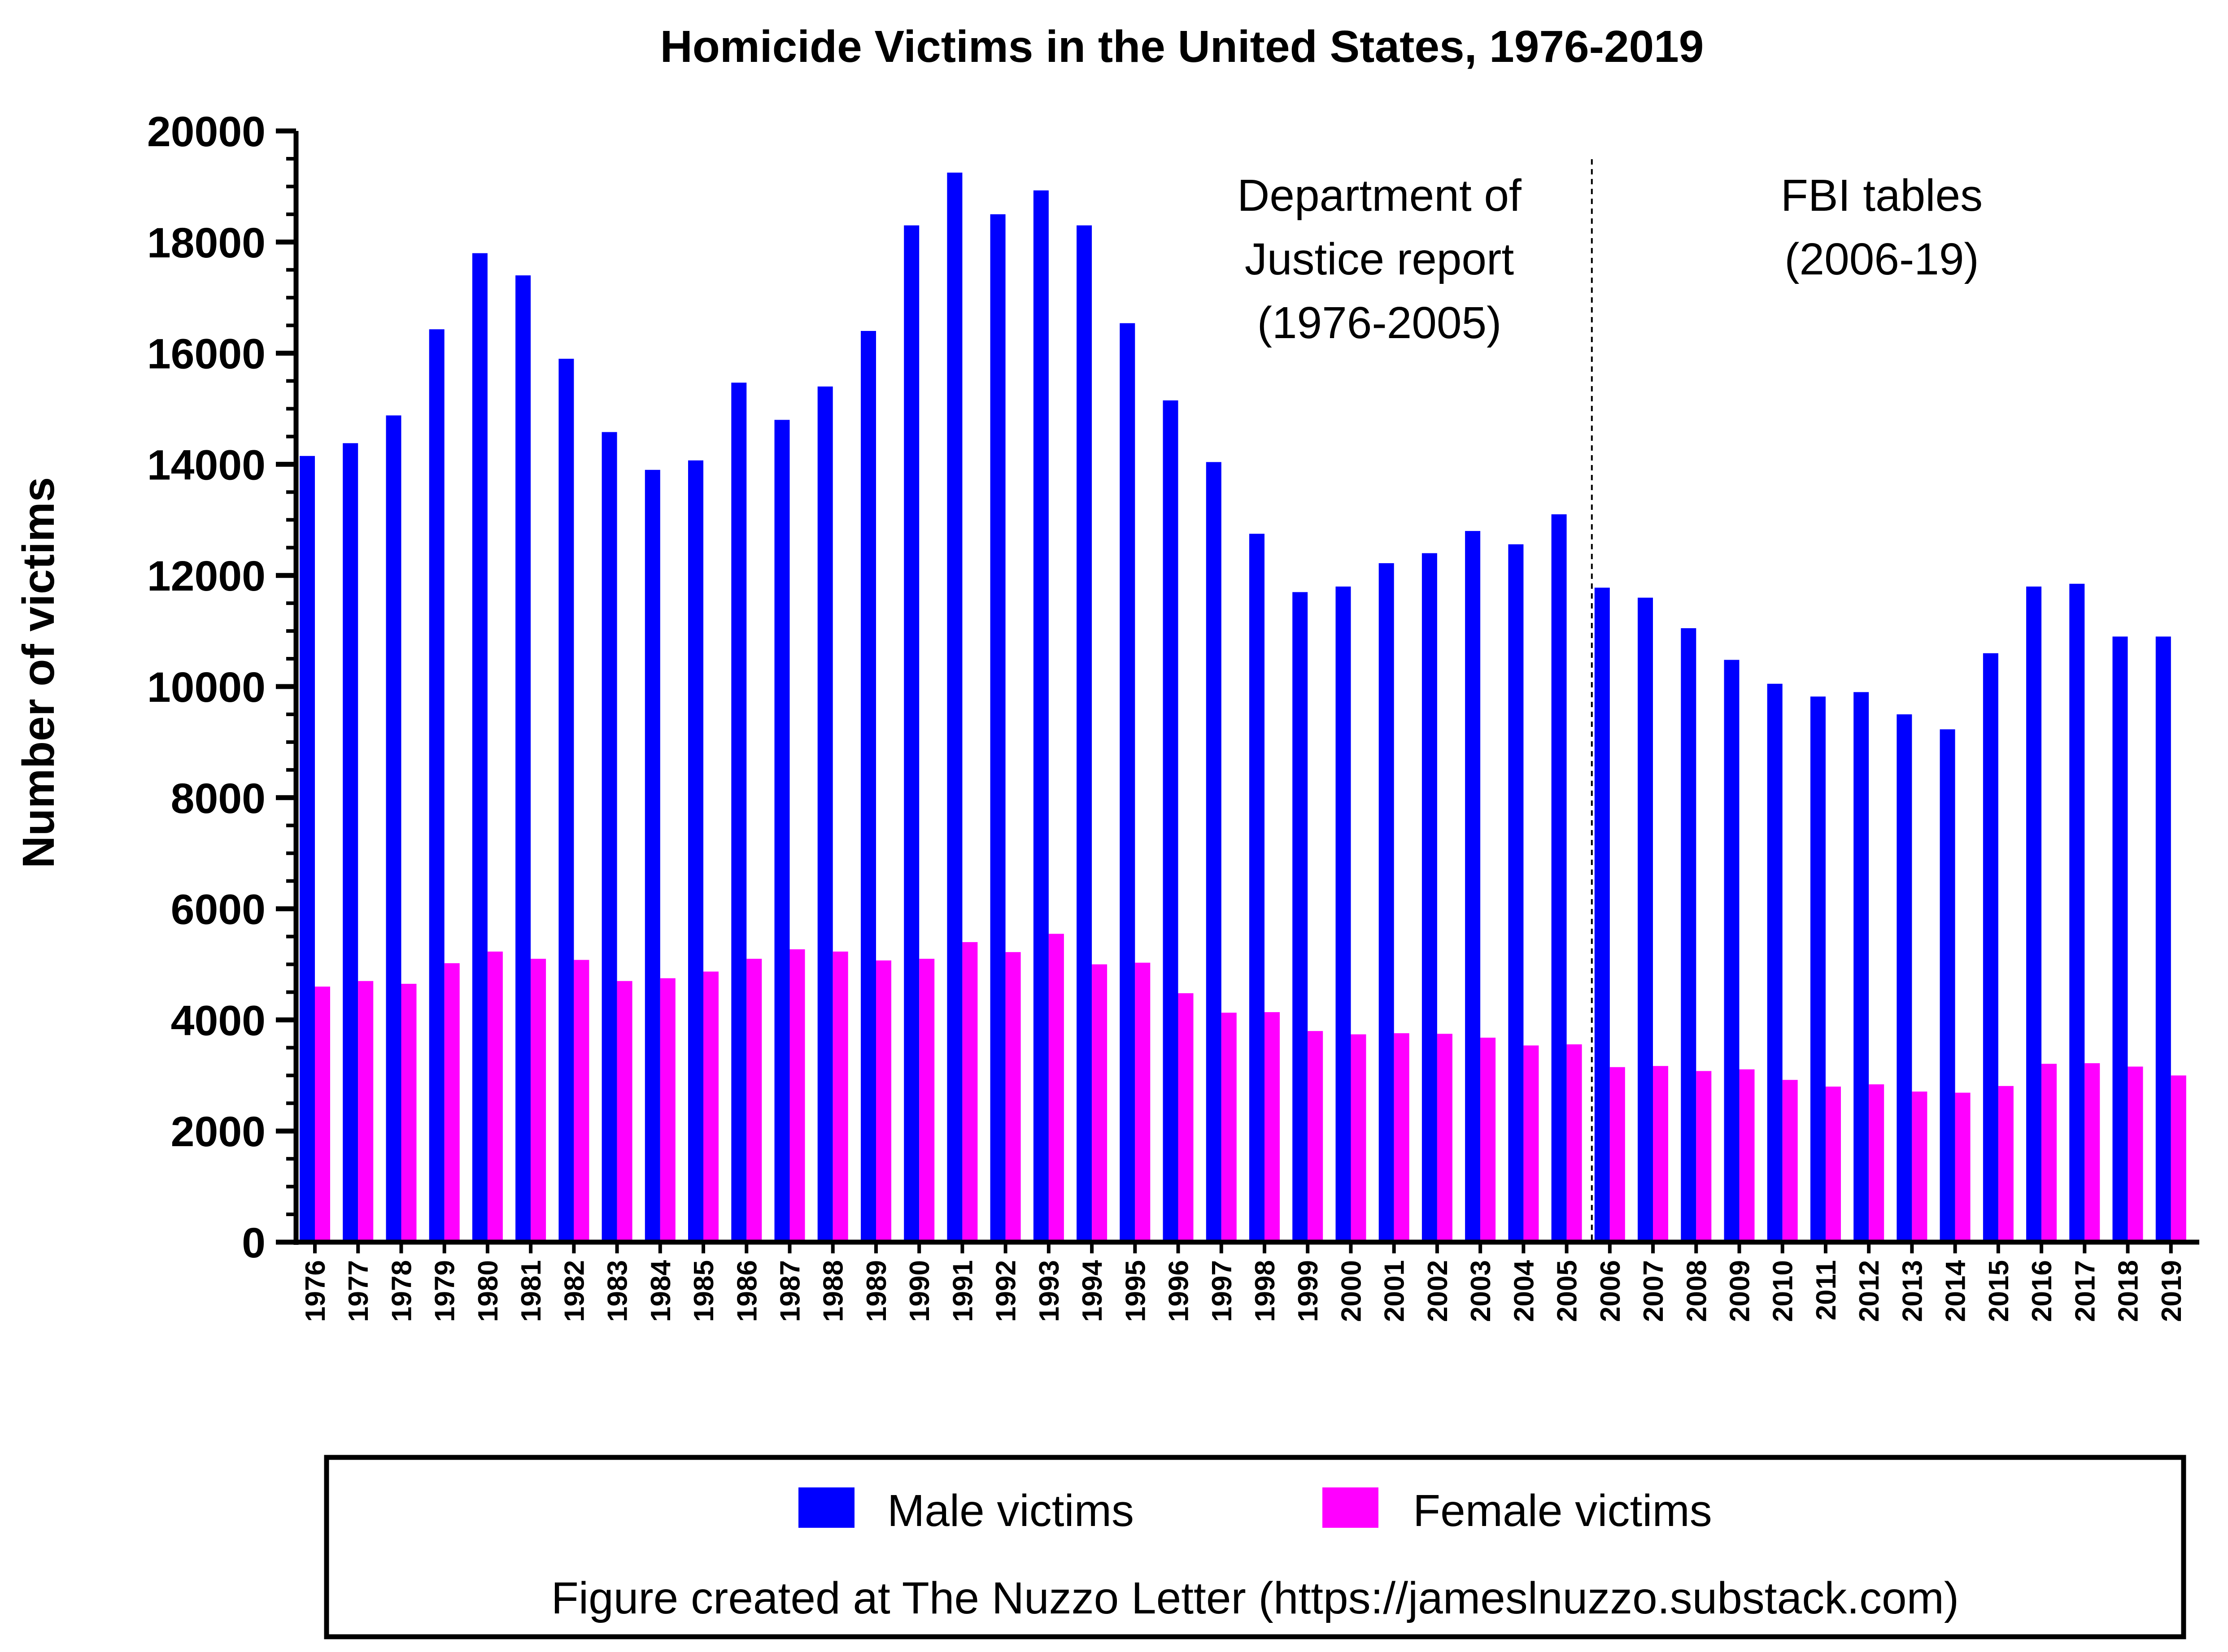 The image size is (2228, 1652). I want to click on male-bar-1982, so click(566, 800).